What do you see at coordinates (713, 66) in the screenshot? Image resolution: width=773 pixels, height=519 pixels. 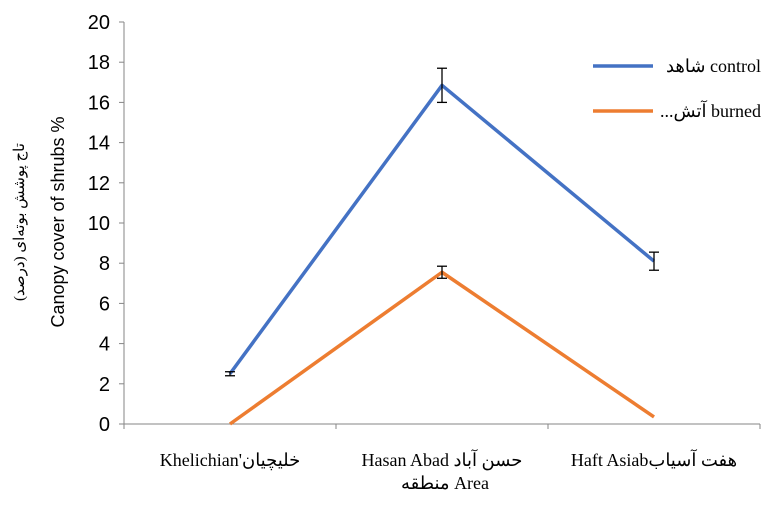 I see `legend-label-1: شاهد control` at bounding box center [713, 66].